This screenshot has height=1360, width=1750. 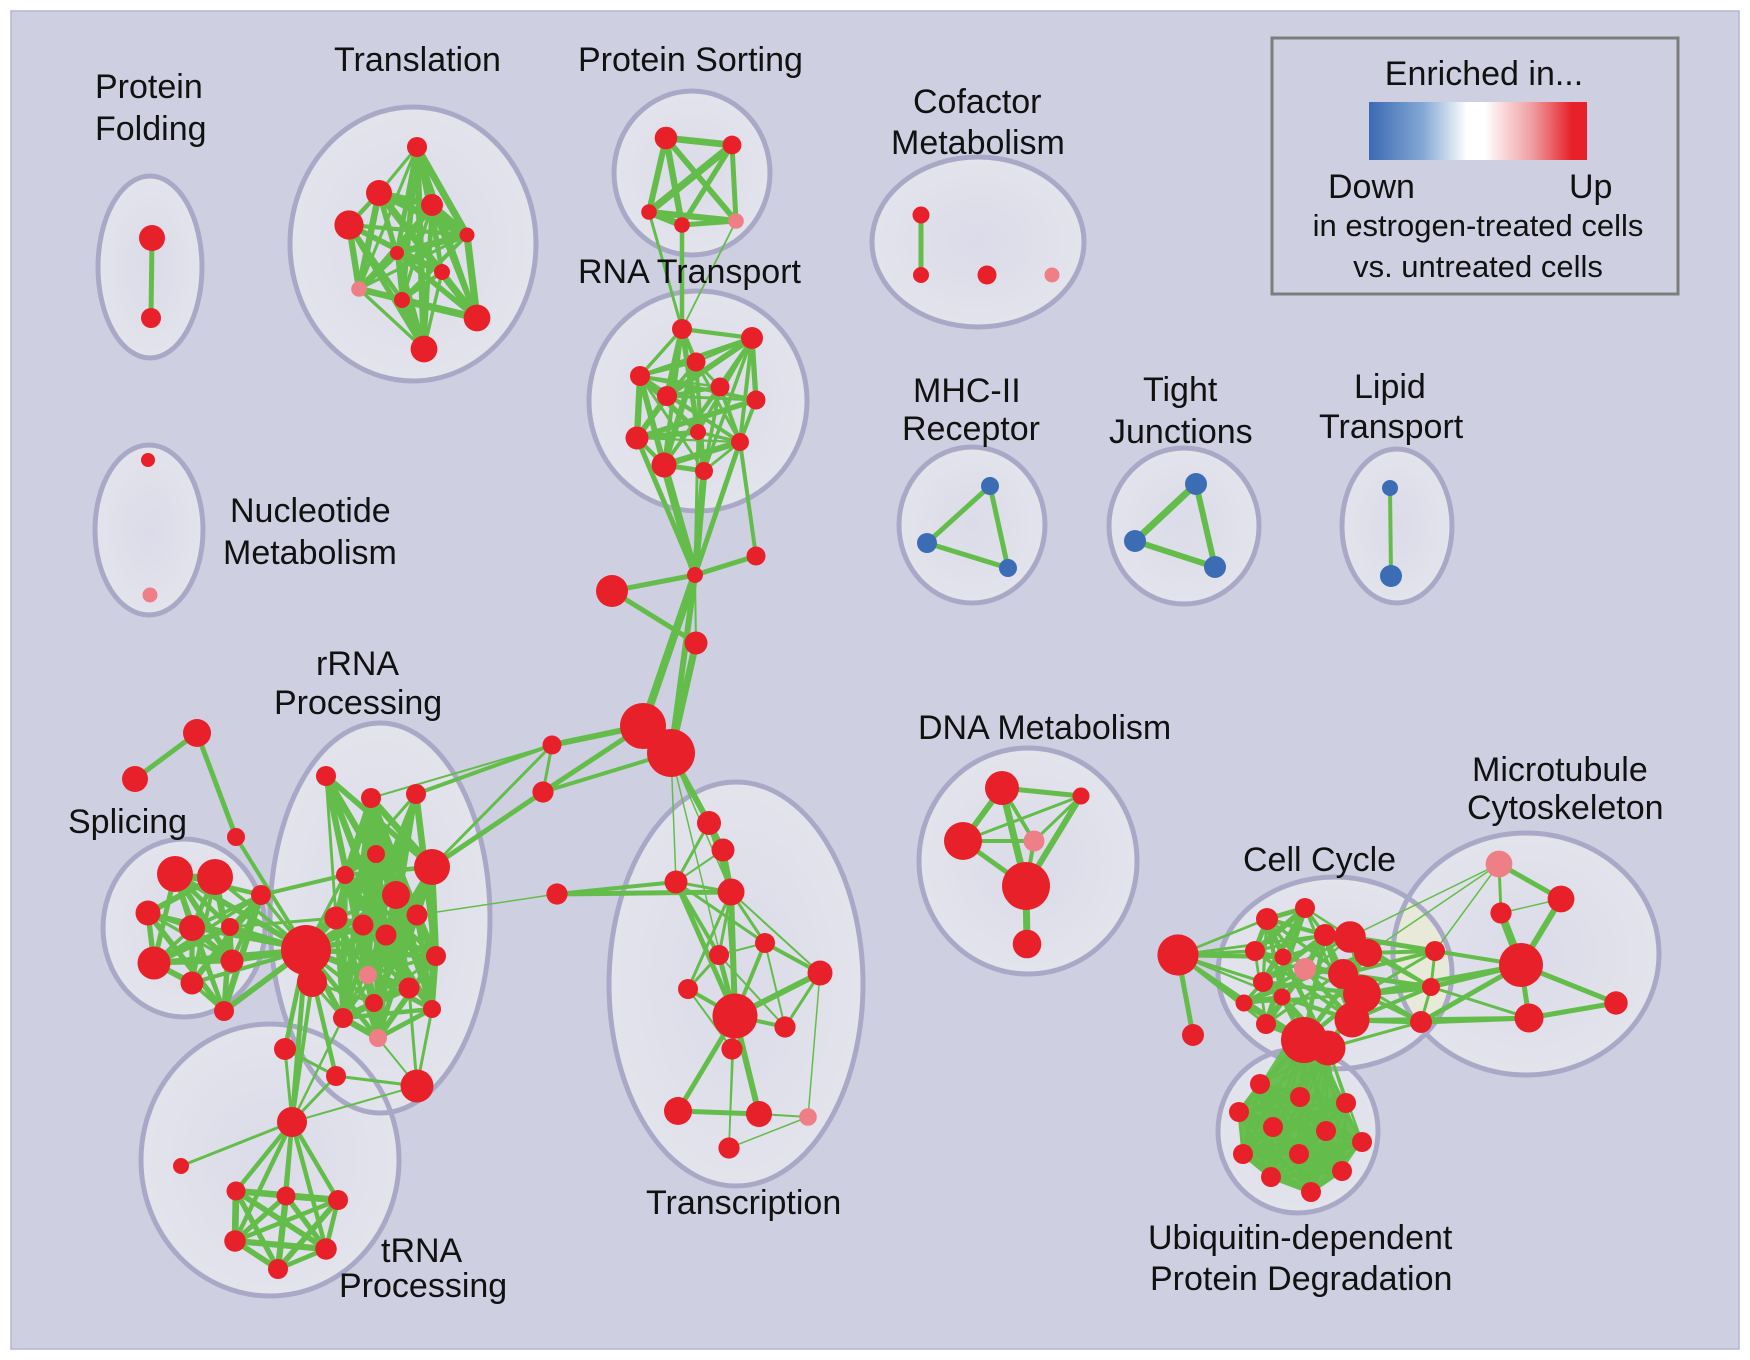 I want to click on svg-text: vs. untreated cells, so click(x=1478, y=266).